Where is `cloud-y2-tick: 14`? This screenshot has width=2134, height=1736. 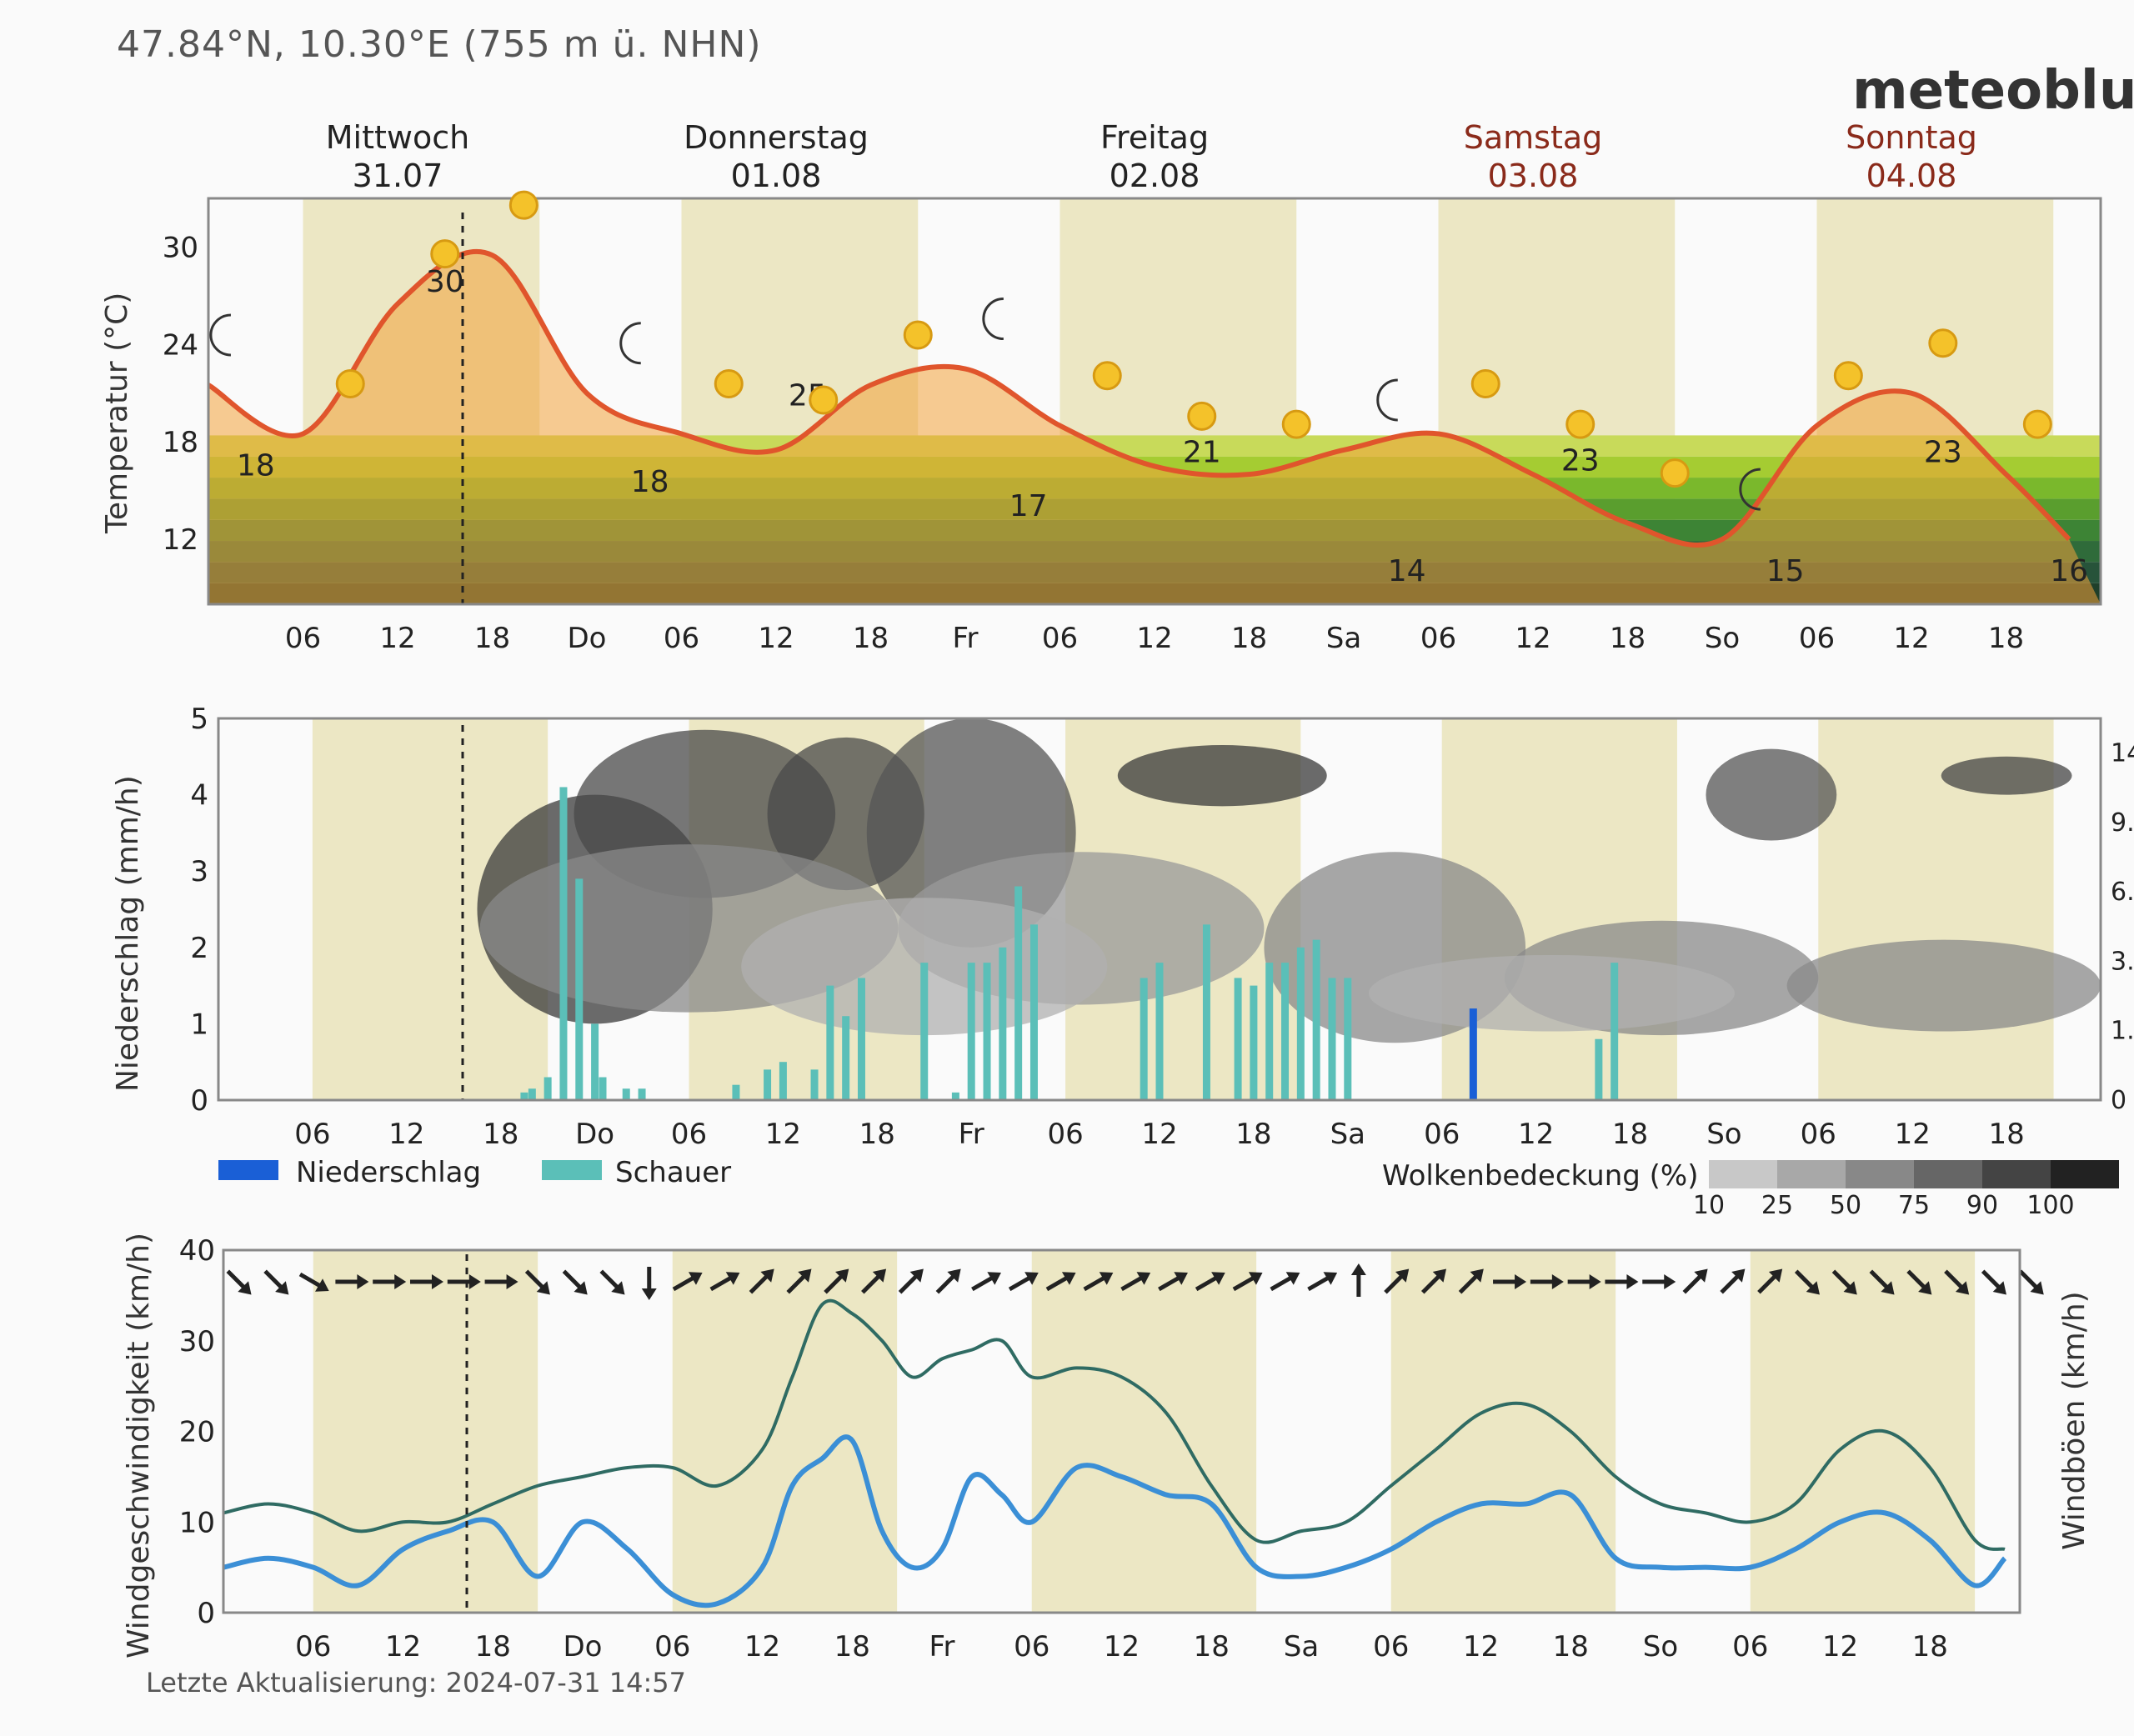 cloud-y2-tick: 14 is located at coordinates (2122, 754).